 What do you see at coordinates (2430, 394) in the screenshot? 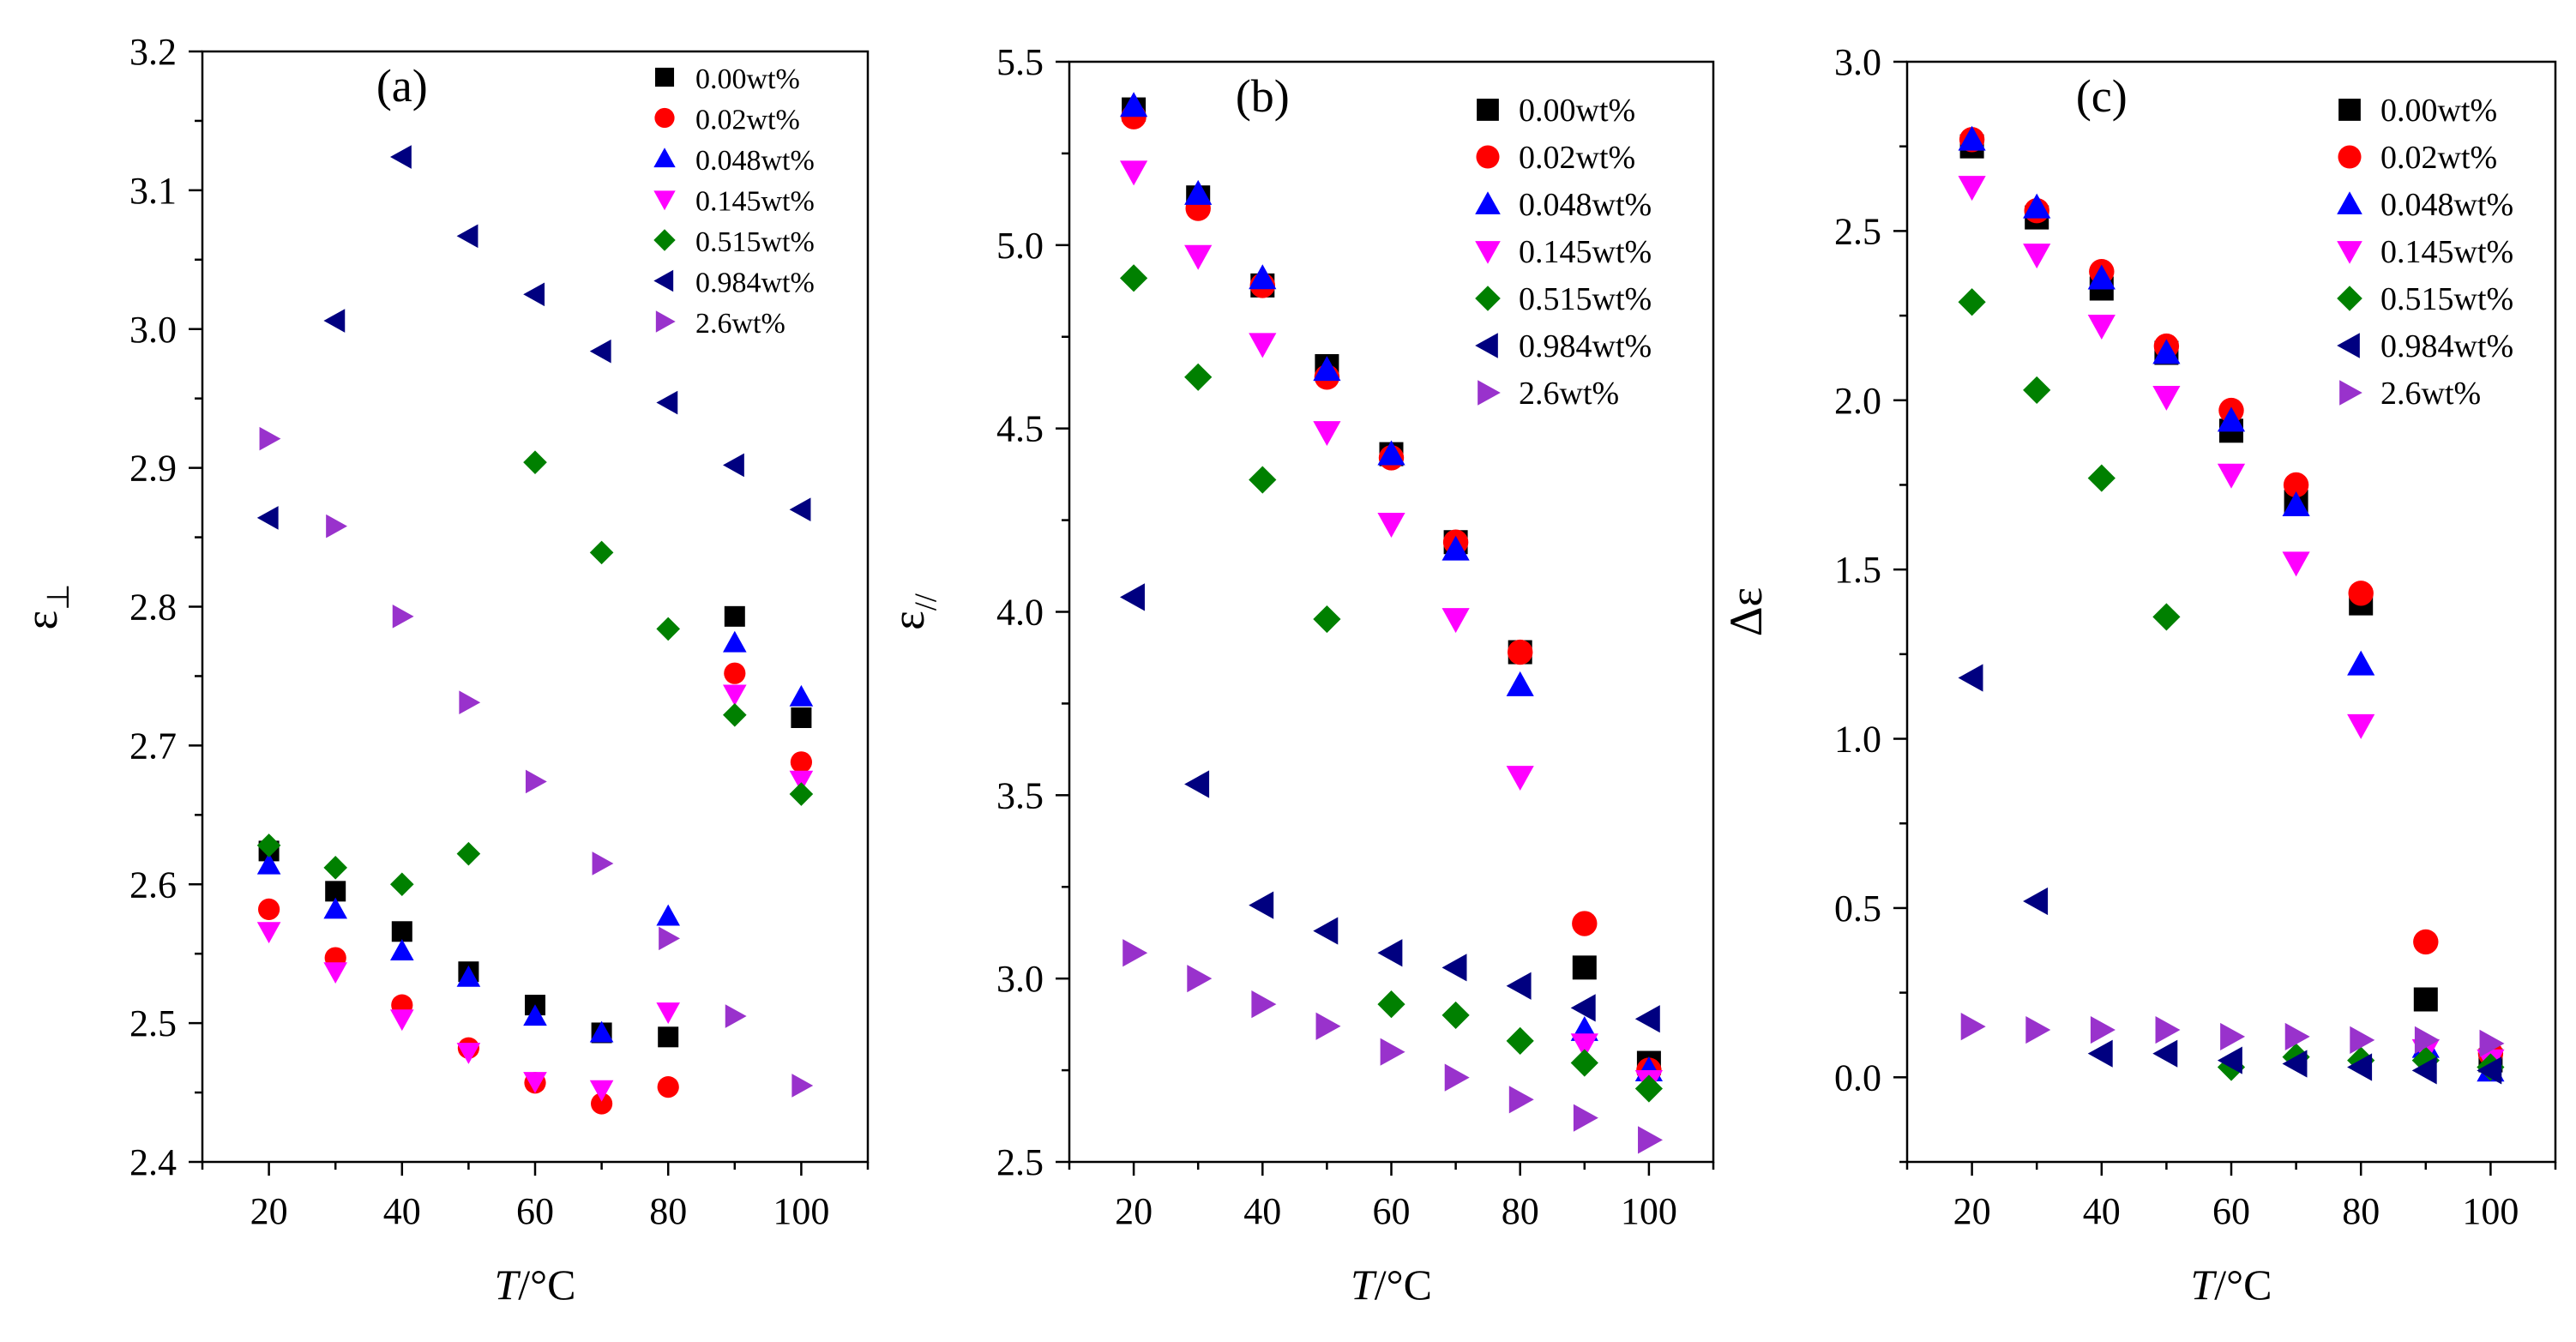
I see `legend-label: 2.6wt%` at bounding box center [2430, 394].